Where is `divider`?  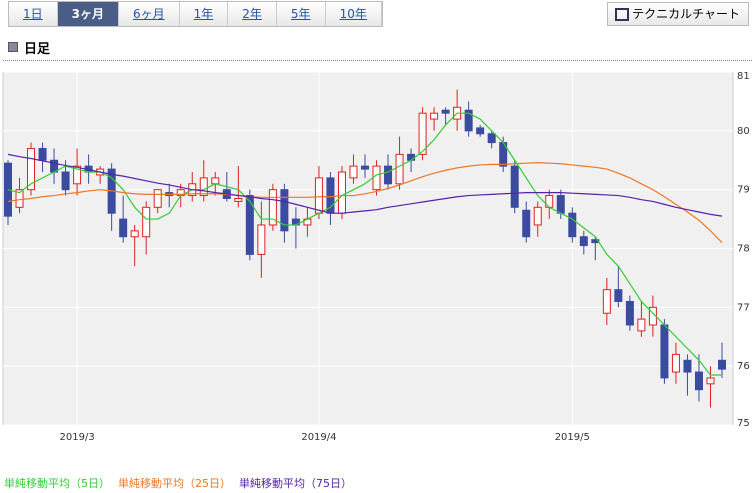 divider is located at coordinates (377, 60).